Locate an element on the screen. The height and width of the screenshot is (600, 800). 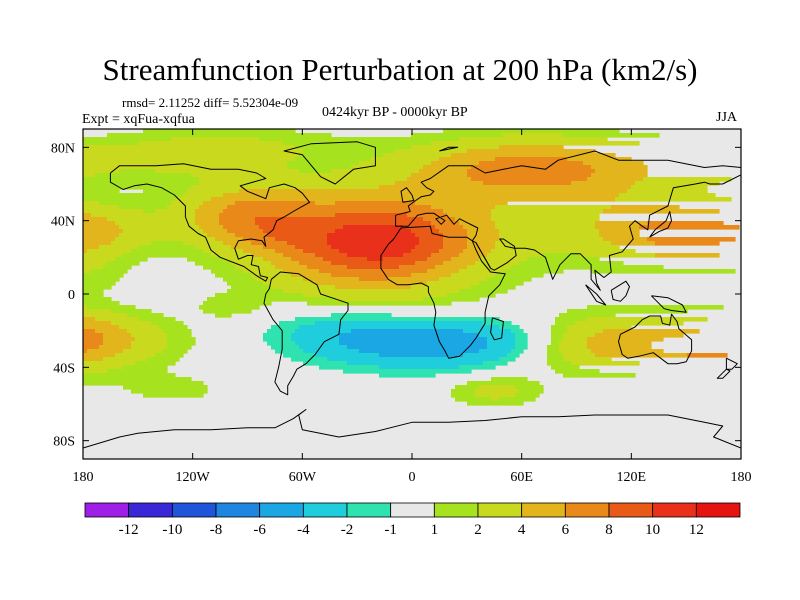
period-label: 0424kyr BP - 0000kyr BP is located at coordinates (395, 112).